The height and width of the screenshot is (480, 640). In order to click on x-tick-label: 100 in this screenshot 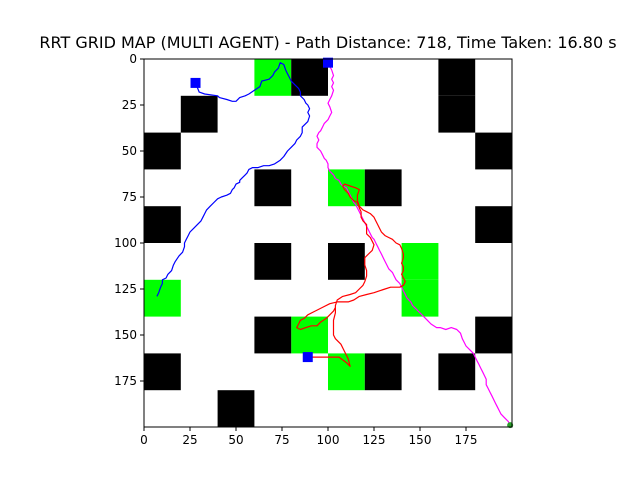, I will do `click(328, 440)`.